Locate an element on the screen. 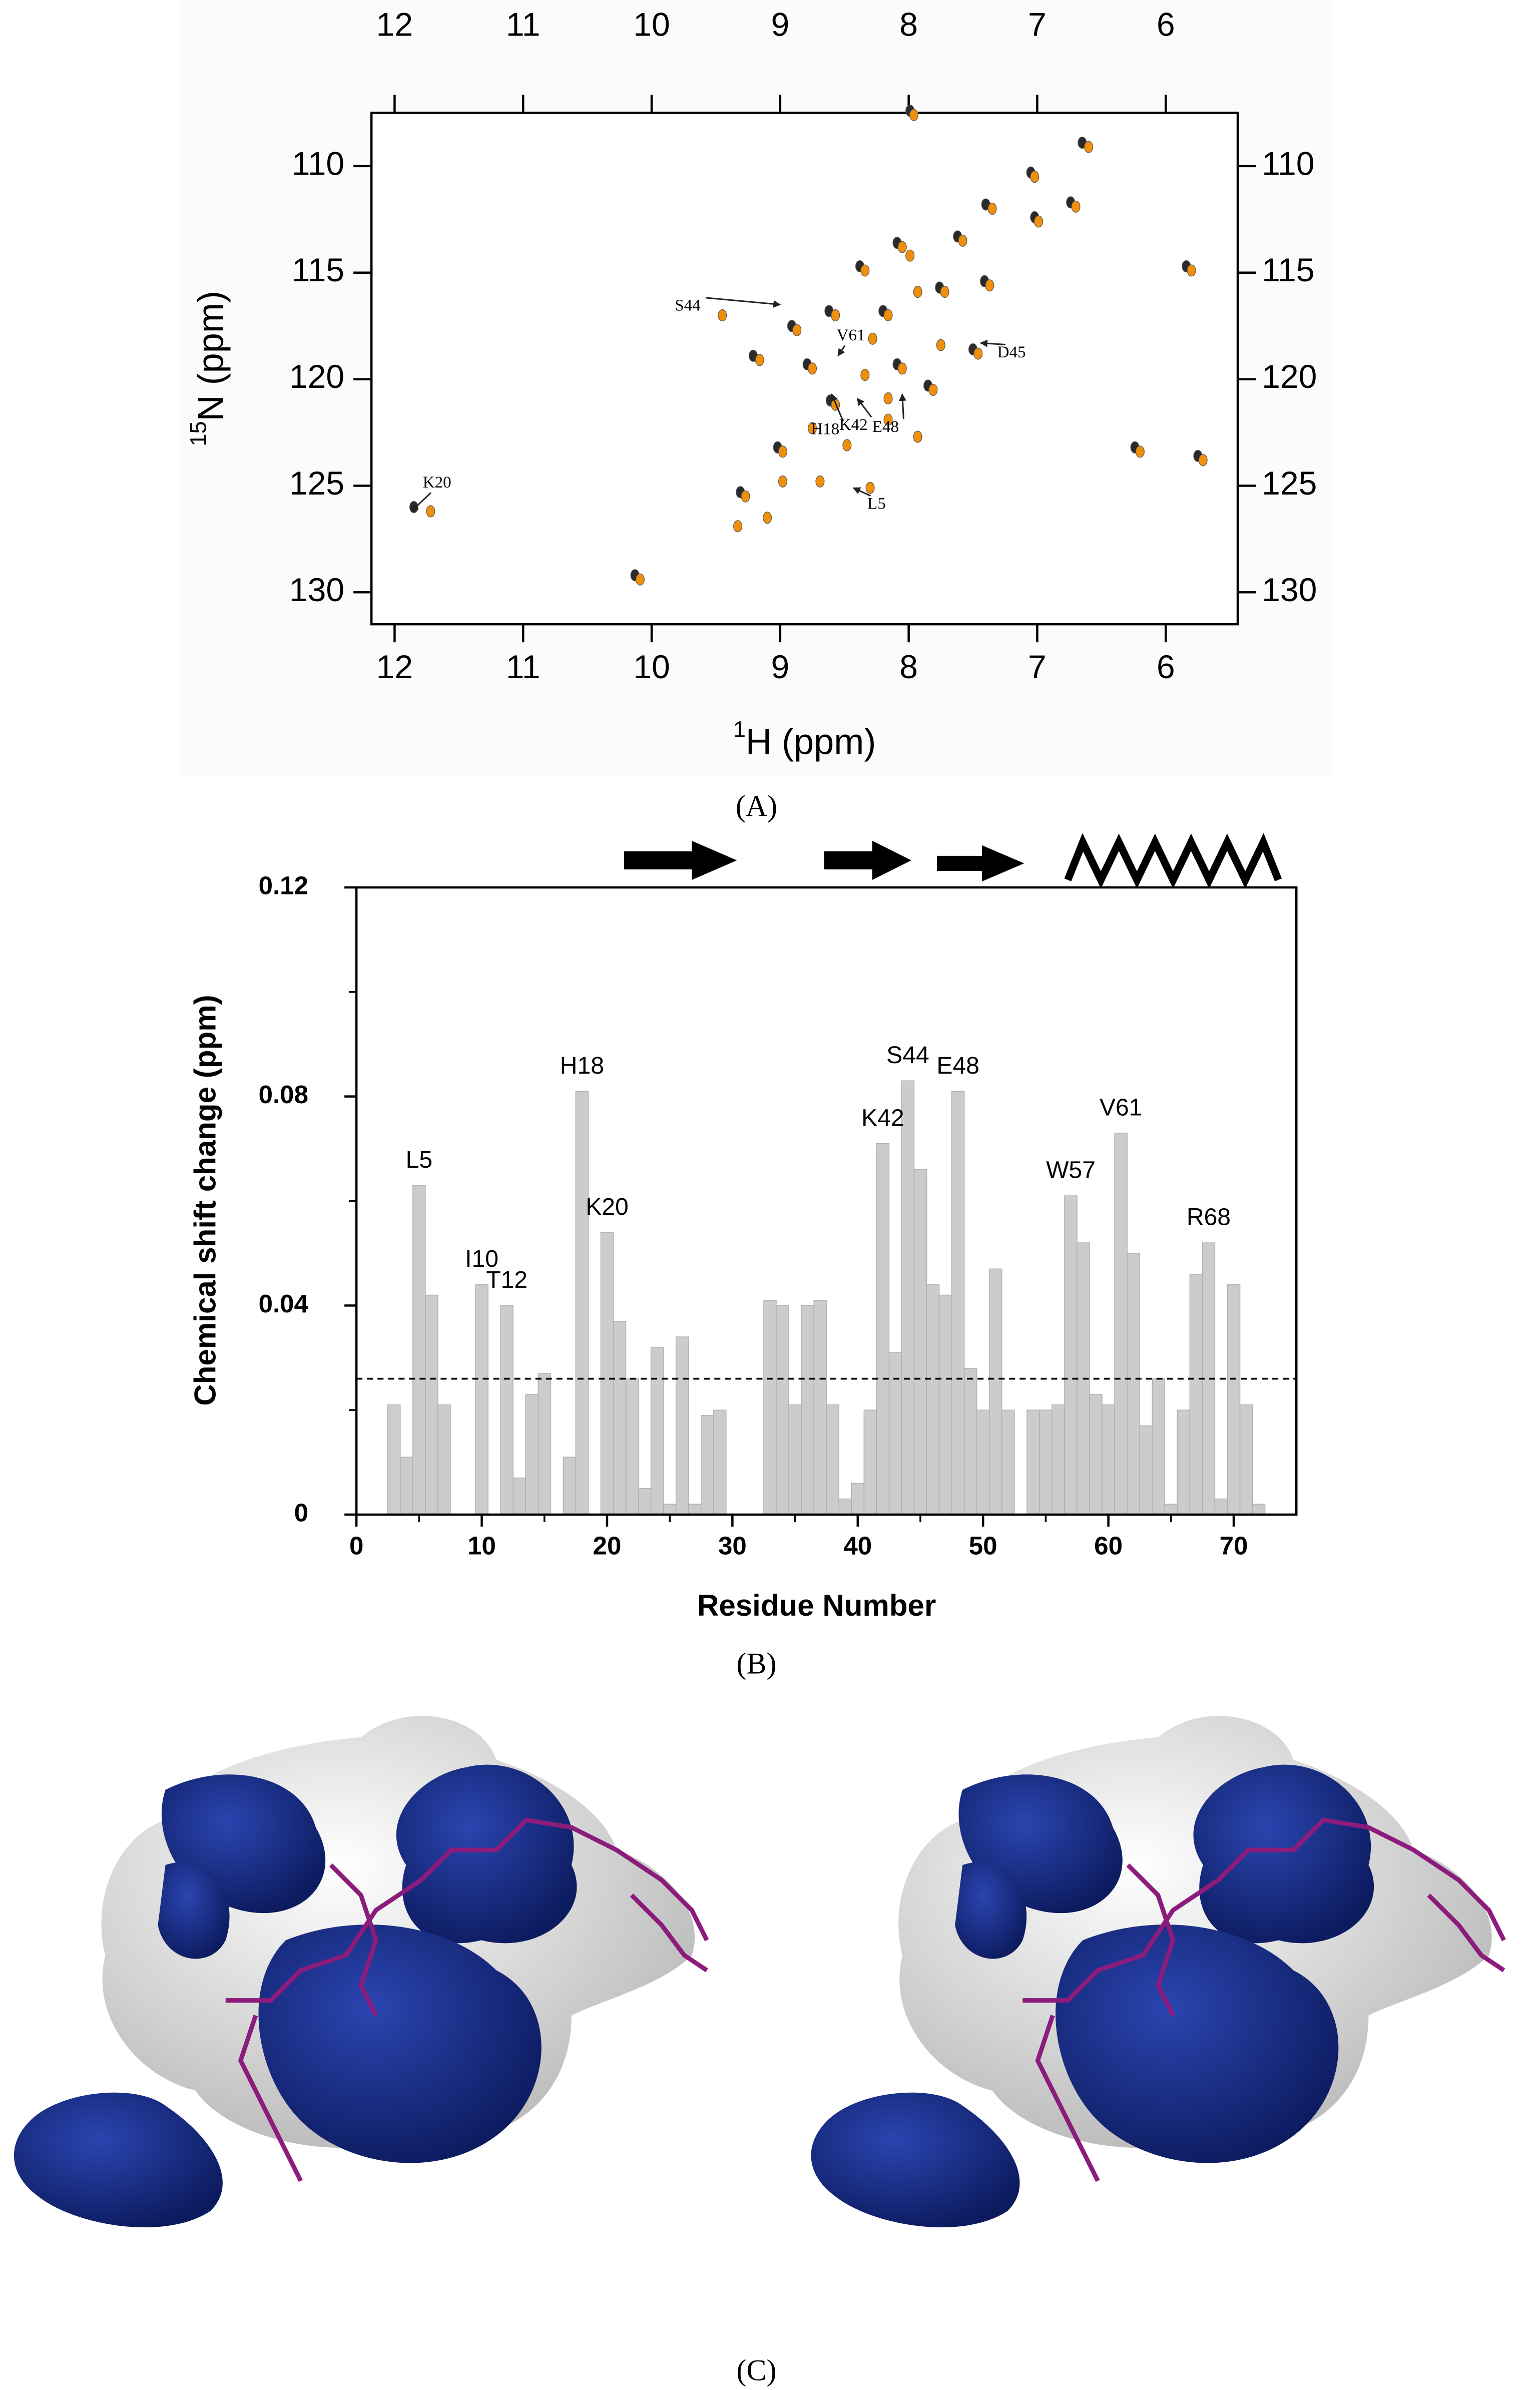  panel-label: (A) is located at coordinates (756, 806).